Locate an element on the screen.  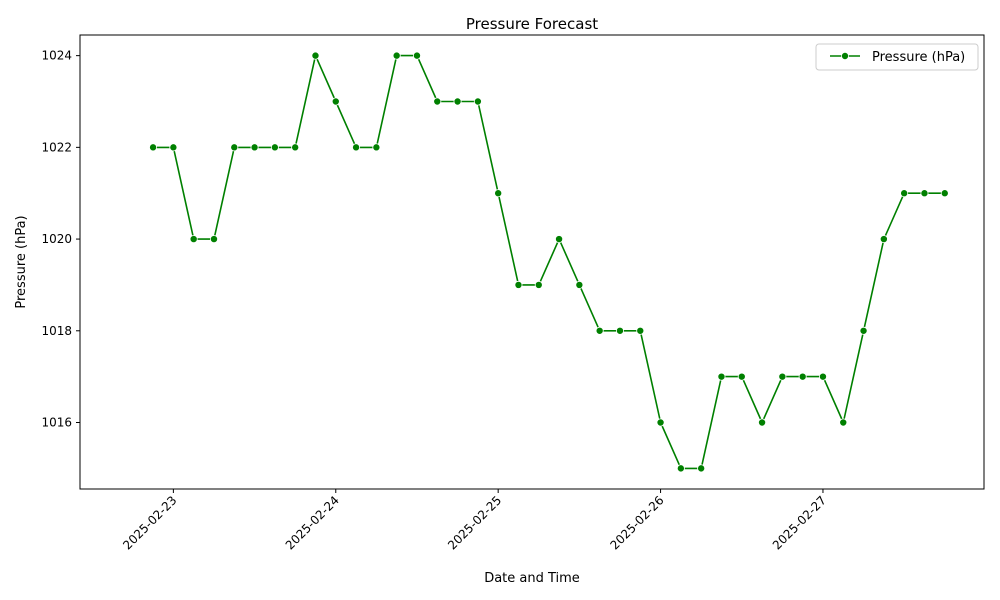
y-tick-label: 1018 is located at coordinates (56, 331).